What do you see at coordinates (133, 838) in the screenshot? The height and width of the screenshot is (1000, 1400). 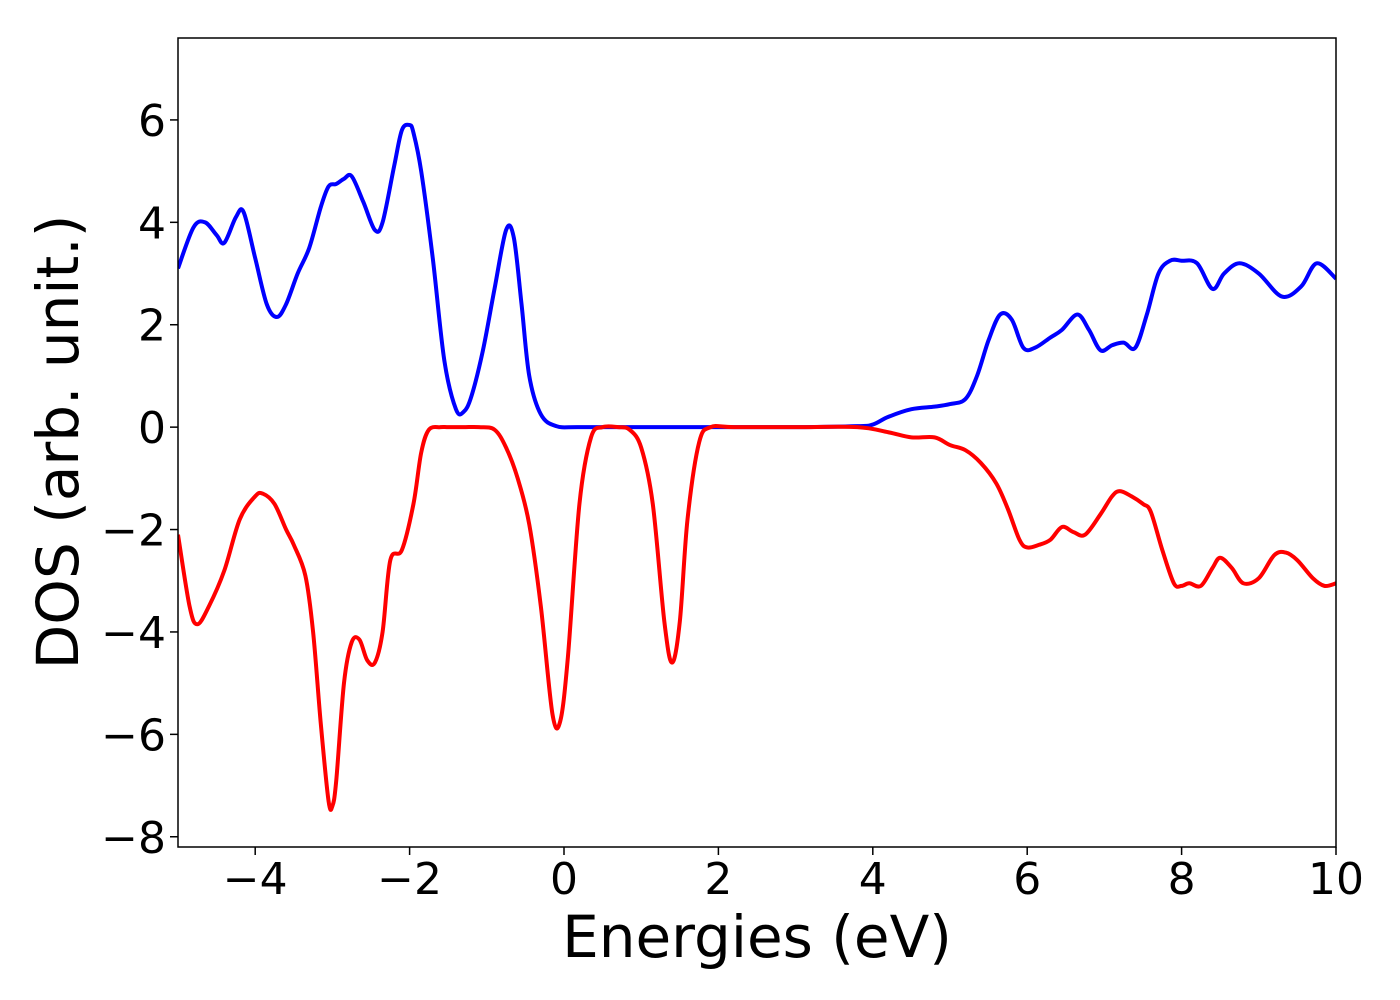 I see `y-tick-label: −8` at bounding box center [133, 838].